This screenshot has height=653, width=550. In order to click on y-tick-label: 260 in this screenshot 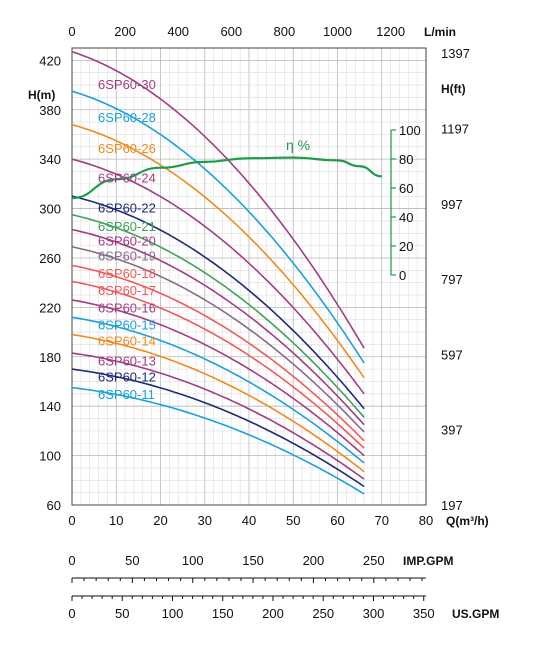, I will do `click(50, 258)`.